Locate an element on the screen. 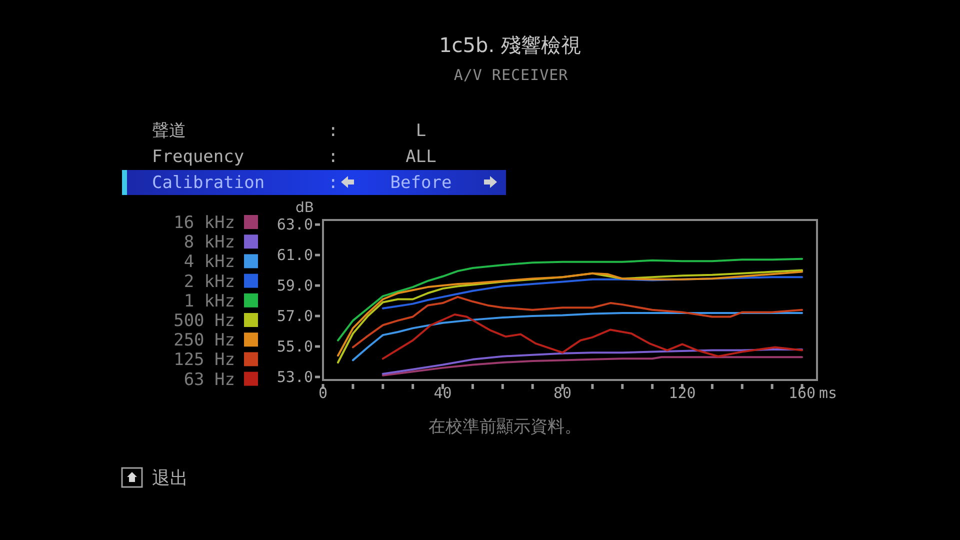  text: 在校準前顯示資料。 is located at coordinates (505, 427).